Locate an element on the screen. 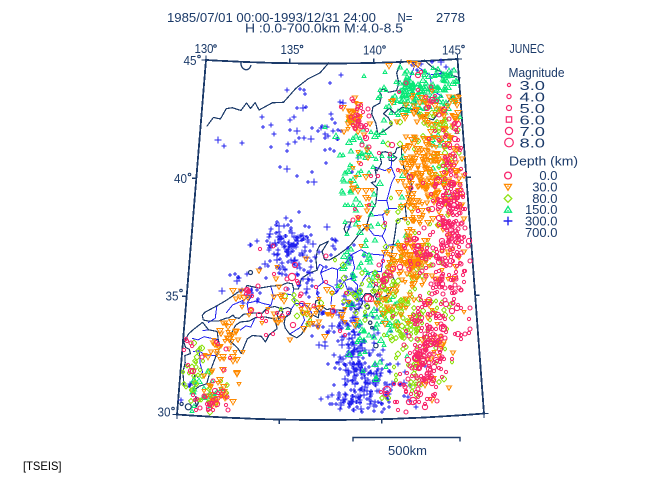 Image resolution: width=660 pixels, height=480 pixels. svg-text: N= is located at coordinates (405, 17).